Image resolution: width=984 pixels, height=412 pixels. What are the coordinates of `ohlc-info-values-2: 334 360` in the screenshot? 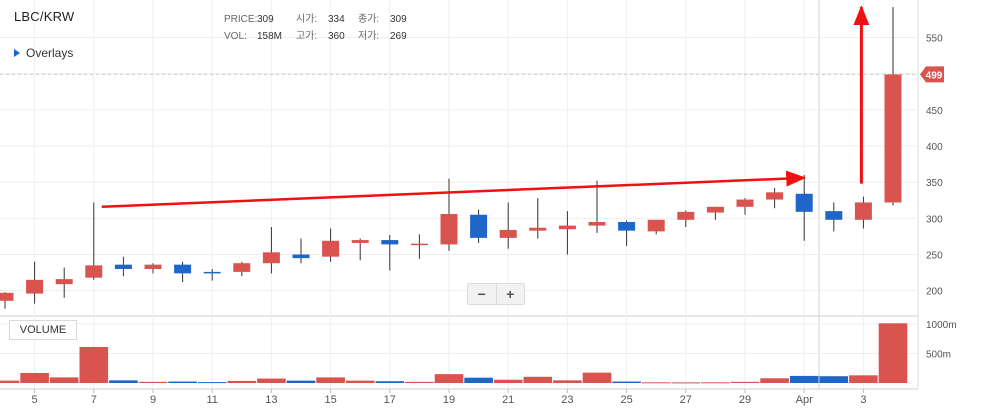 It's located at (336, 28).